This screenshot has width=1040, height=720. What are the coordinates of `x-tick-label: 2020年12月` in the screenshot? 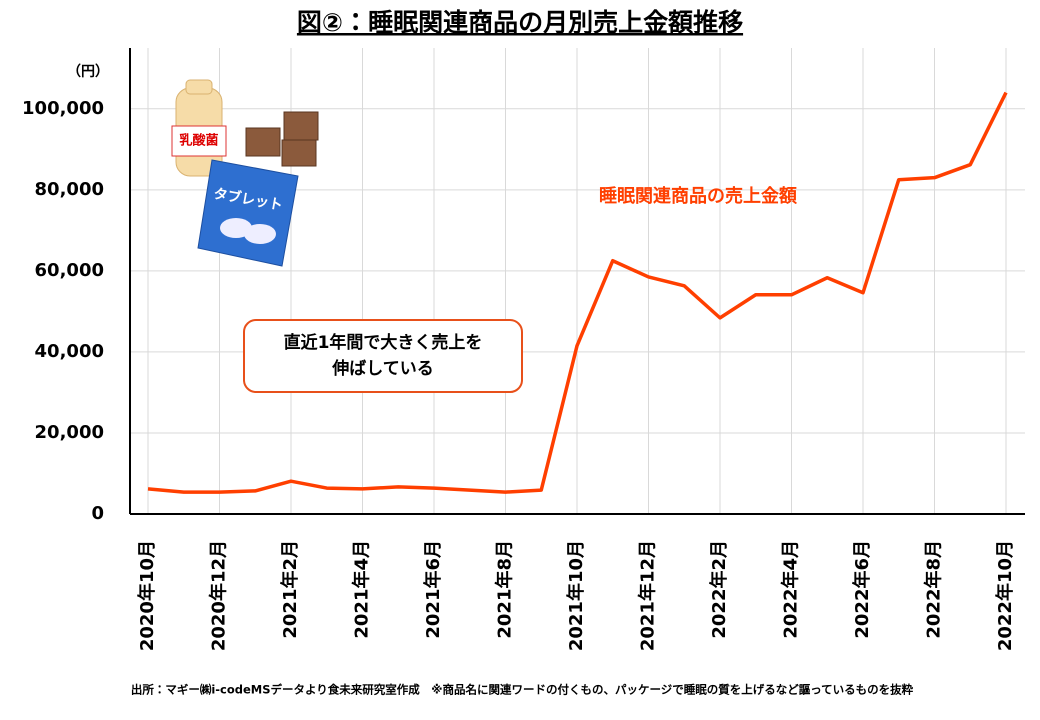 It's located at (219, 595).